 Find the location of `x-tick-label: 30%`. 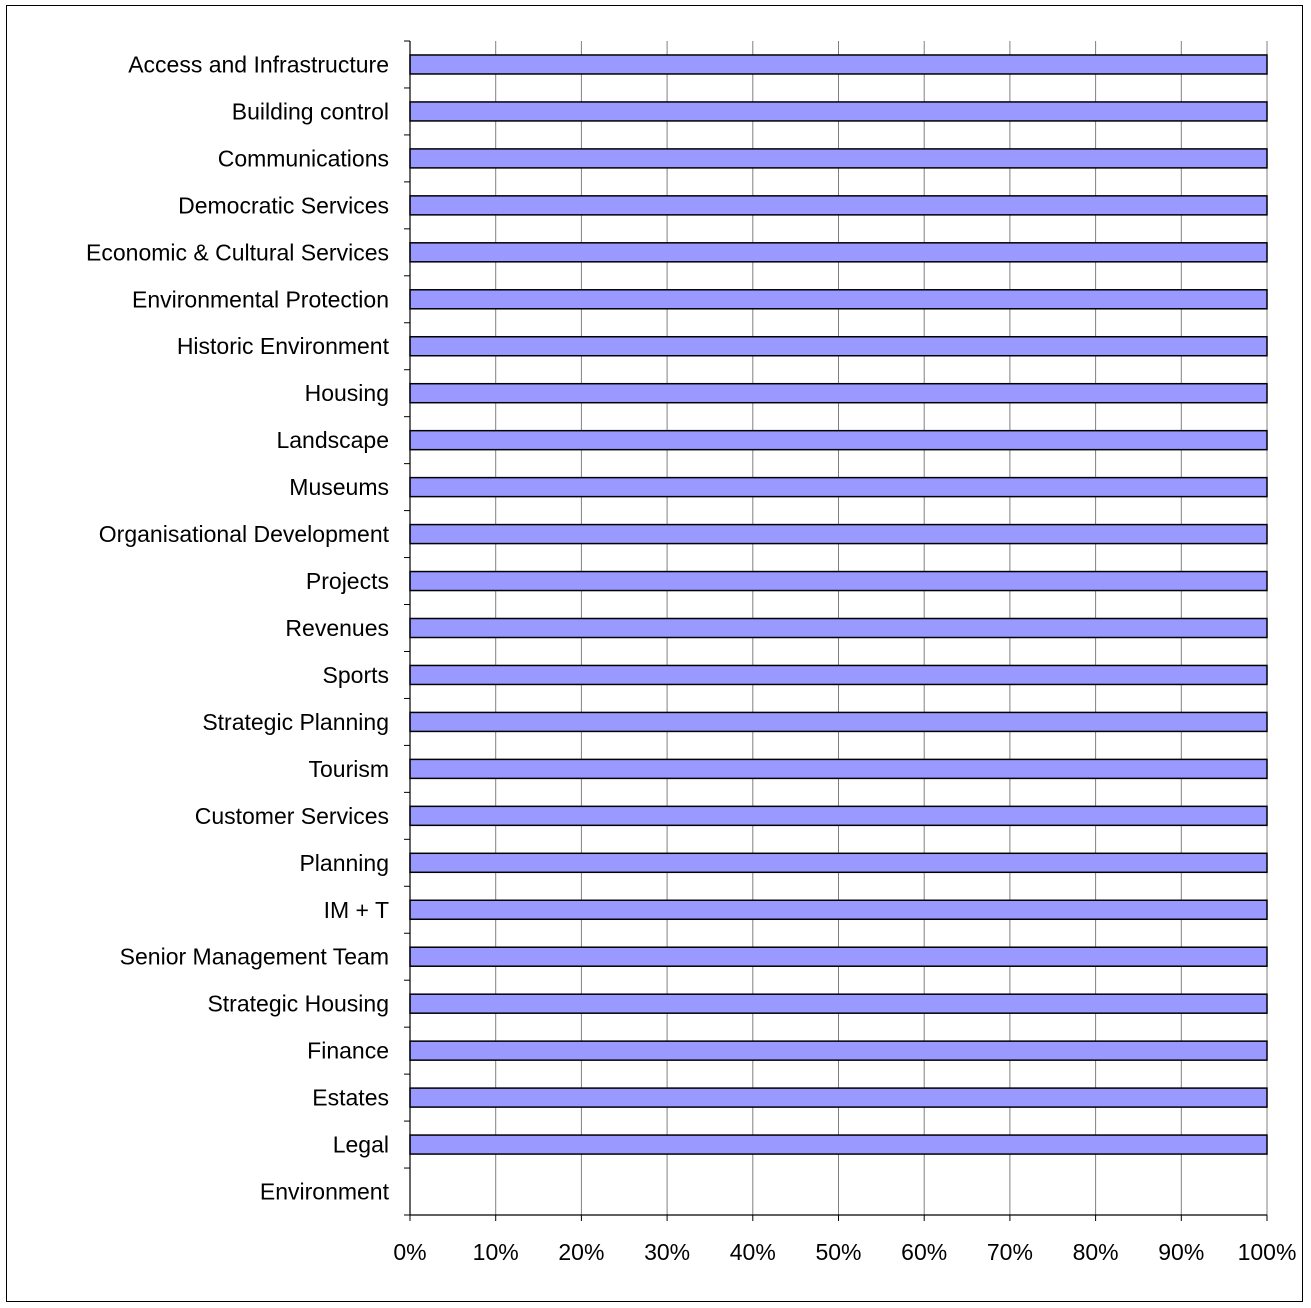

x-tick-label: 30% is located at coordinates (667, 1252).